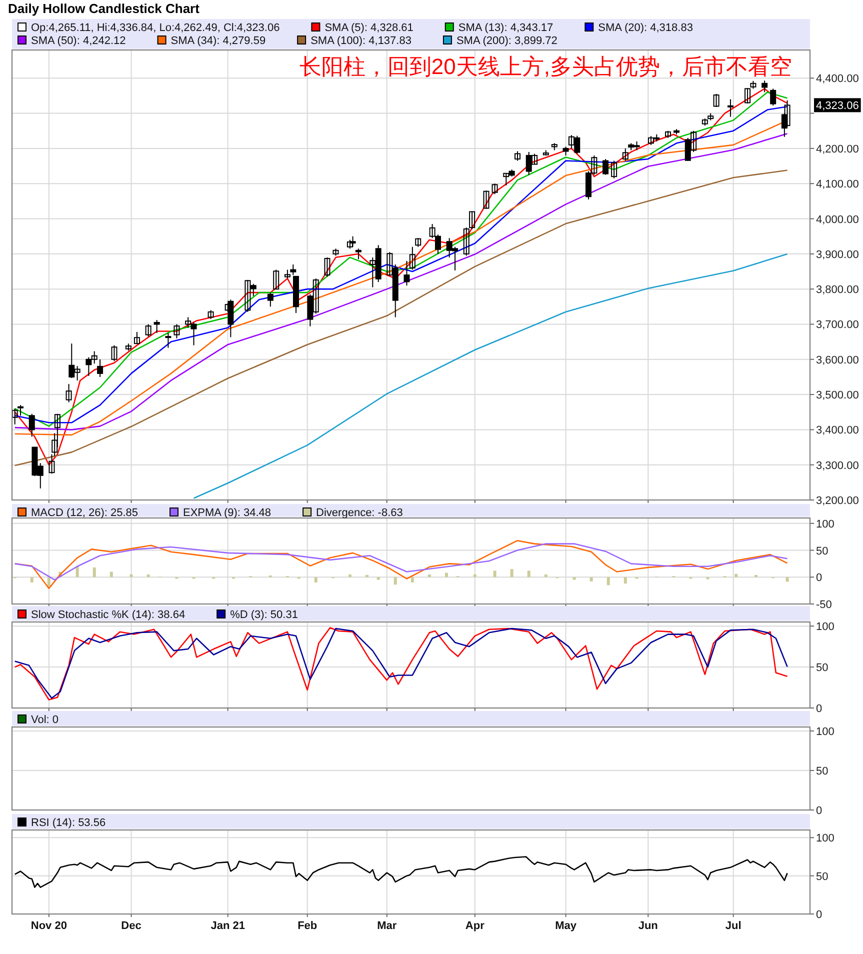  What do you see at coordinates (837, 466) in the screenshot?
I see `y-tick-label: 3,300.00` at bounding box center [837, 466].